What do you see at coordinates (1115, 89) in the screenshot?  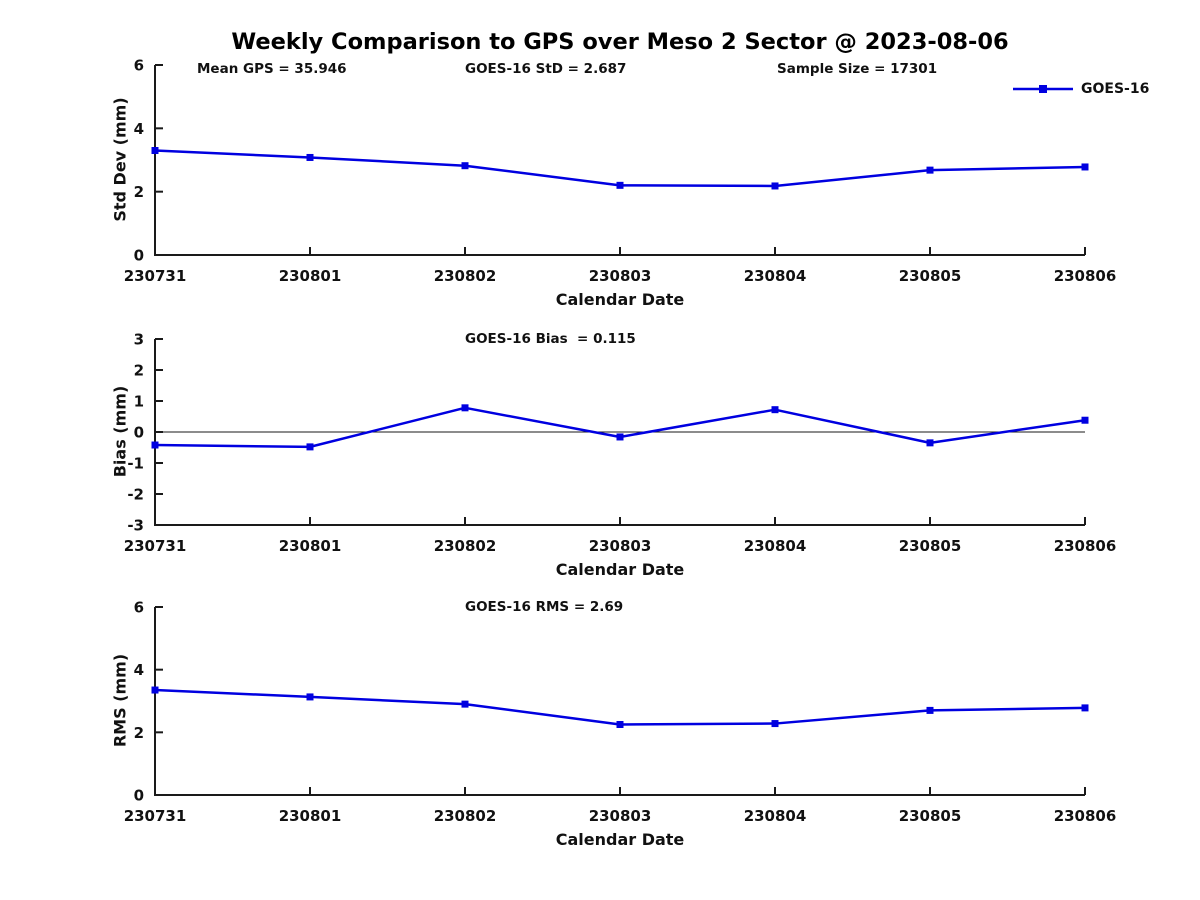 I see `legend-label: GOES-16` at bounding box center [1115, 89].